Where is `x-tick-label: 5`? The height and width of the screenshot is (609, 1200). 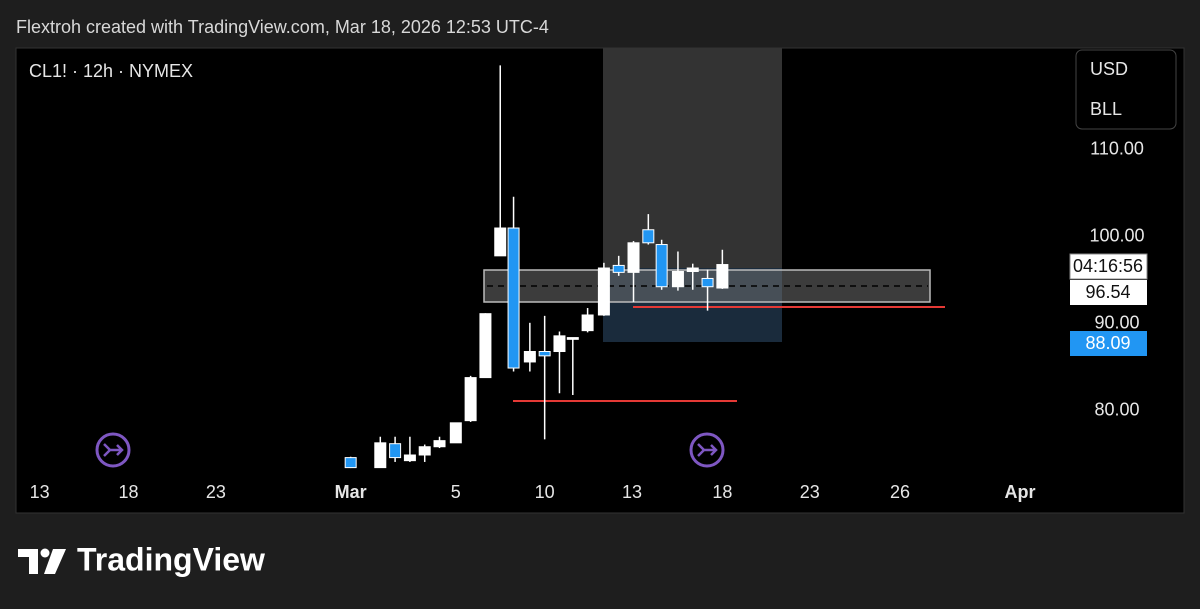 x-tick-label: 5 is located at coordinates (456, 492).